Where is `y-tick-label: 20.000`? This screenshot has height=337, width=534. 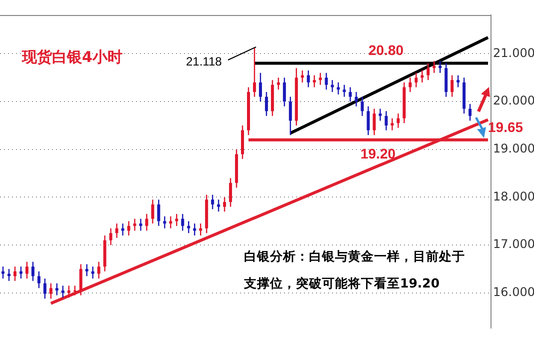
y-tick-label: 20.000 is located at coordinates (513, 101).